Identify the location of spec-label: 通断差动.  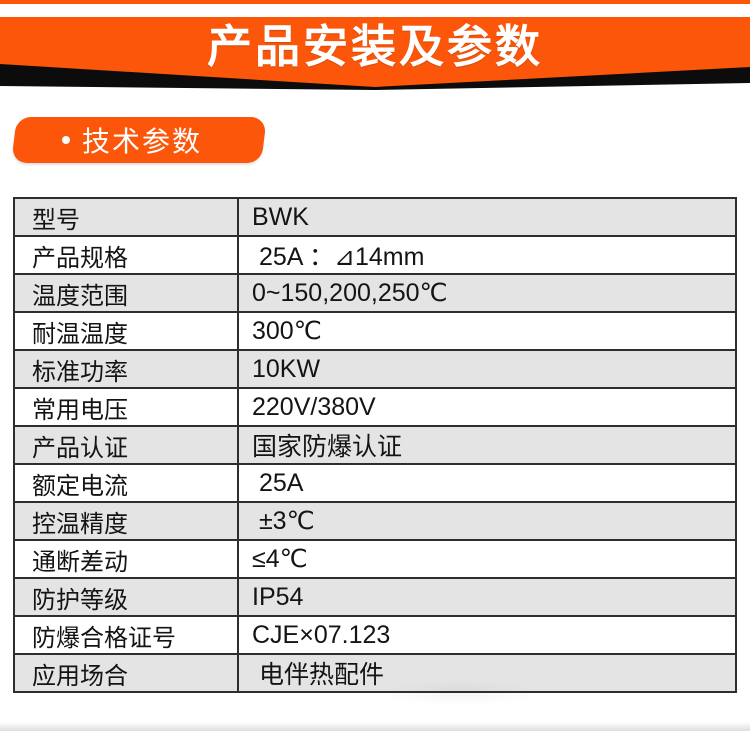
(126, 559).